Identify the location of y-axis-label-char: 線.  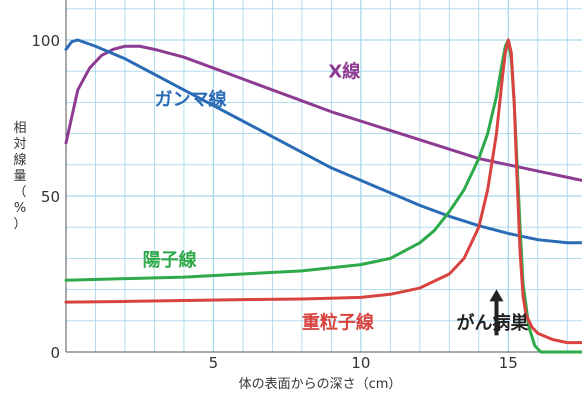
(19, 160).